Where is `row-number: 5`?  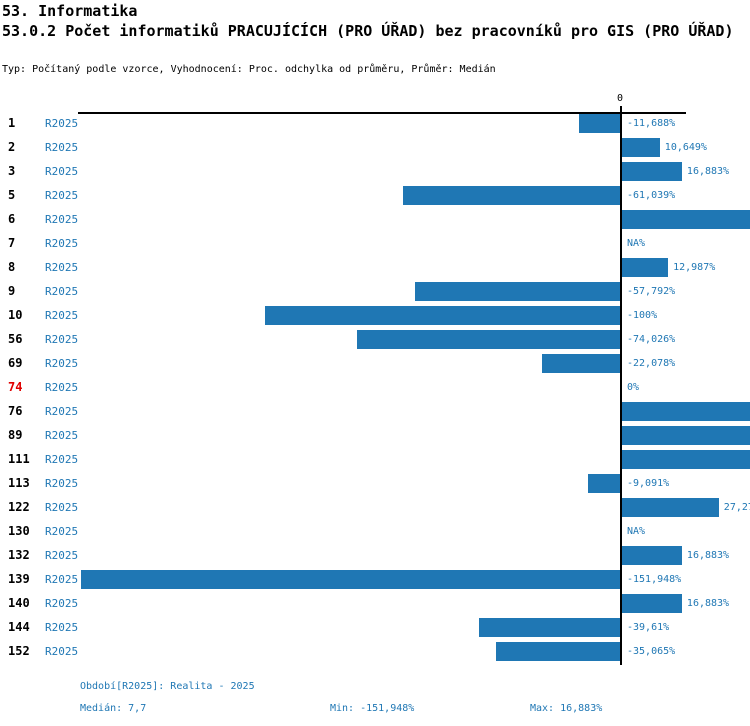
row-number: 5 is located at coordinates (12, 195).